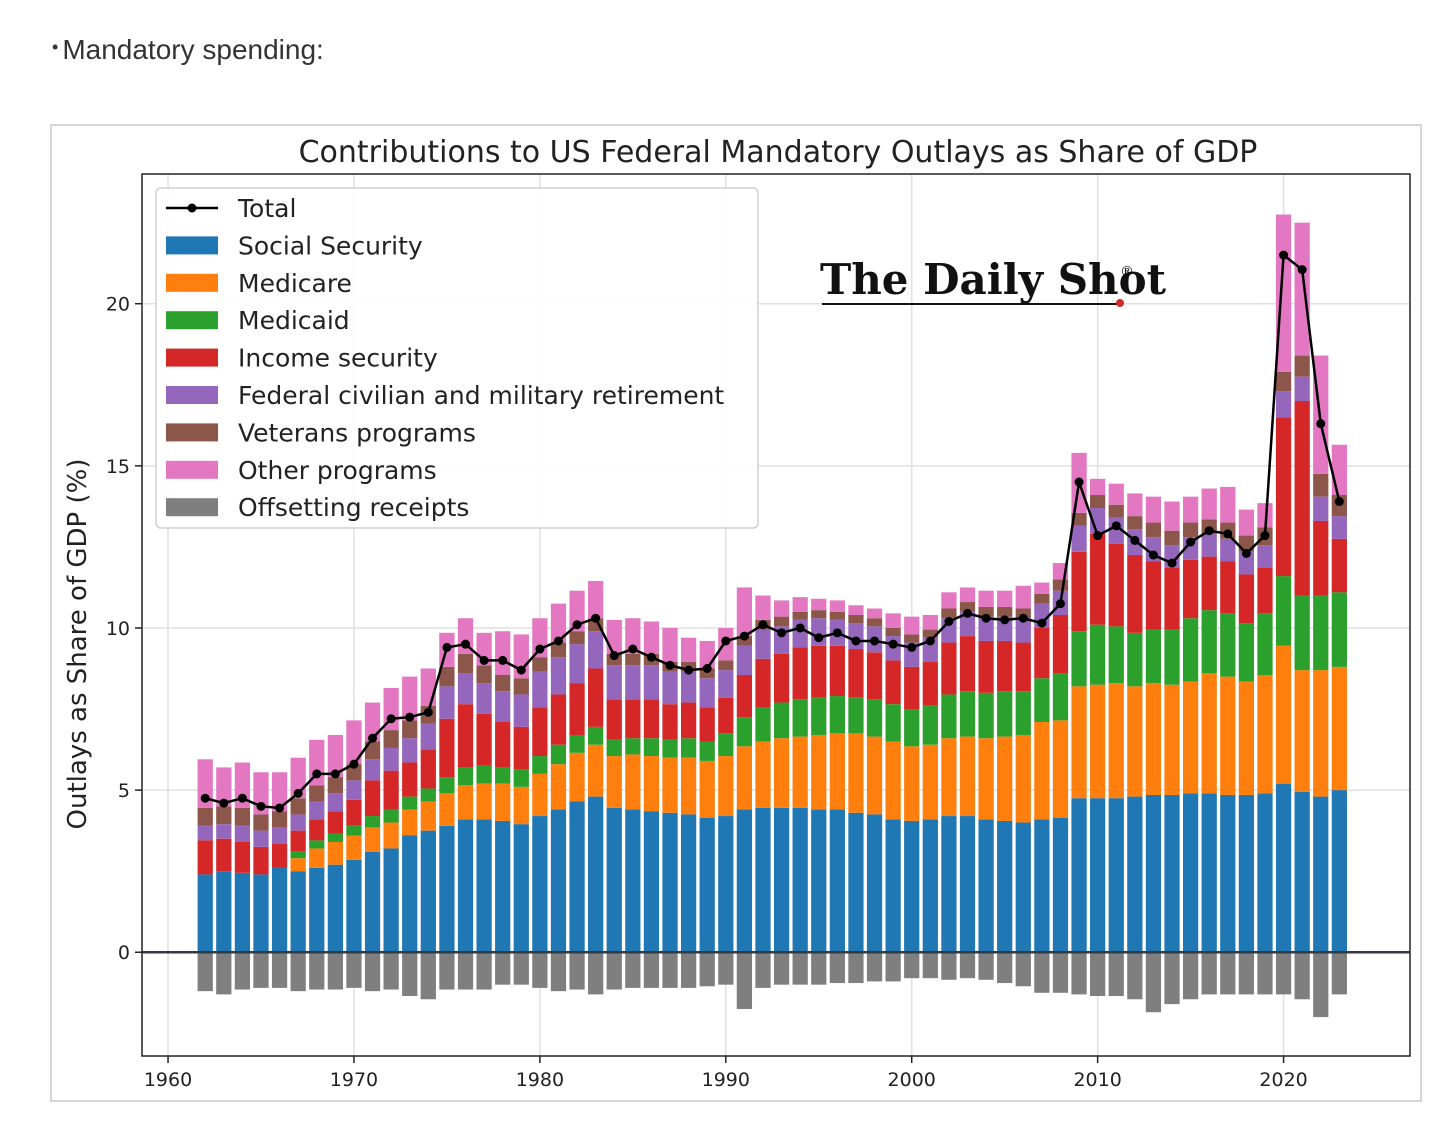 The height and width of the screenshot is (1126, 1452). Describe the element at coordinates (577, 611) in the screenshot. I see `bar-other-programs-1982` at that location.